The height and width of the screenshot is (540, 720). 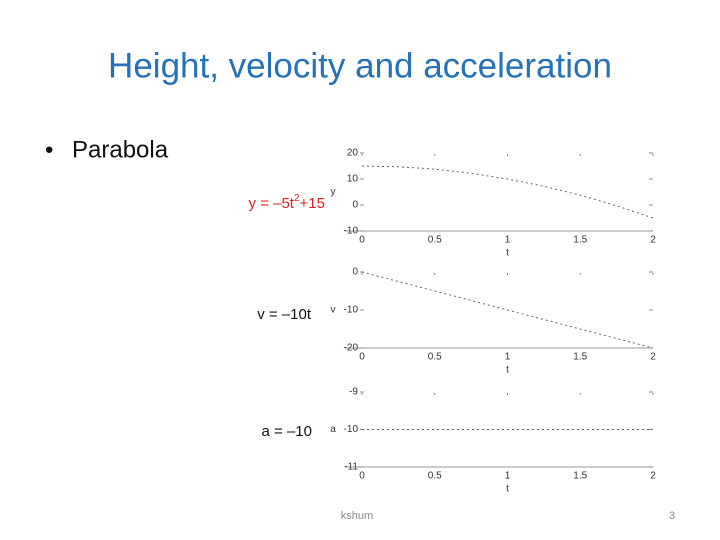 What do you see at coordinates (353, 179) in the screenshot?
I see `y-tick-label: 10` at bounding box center [353, 179].